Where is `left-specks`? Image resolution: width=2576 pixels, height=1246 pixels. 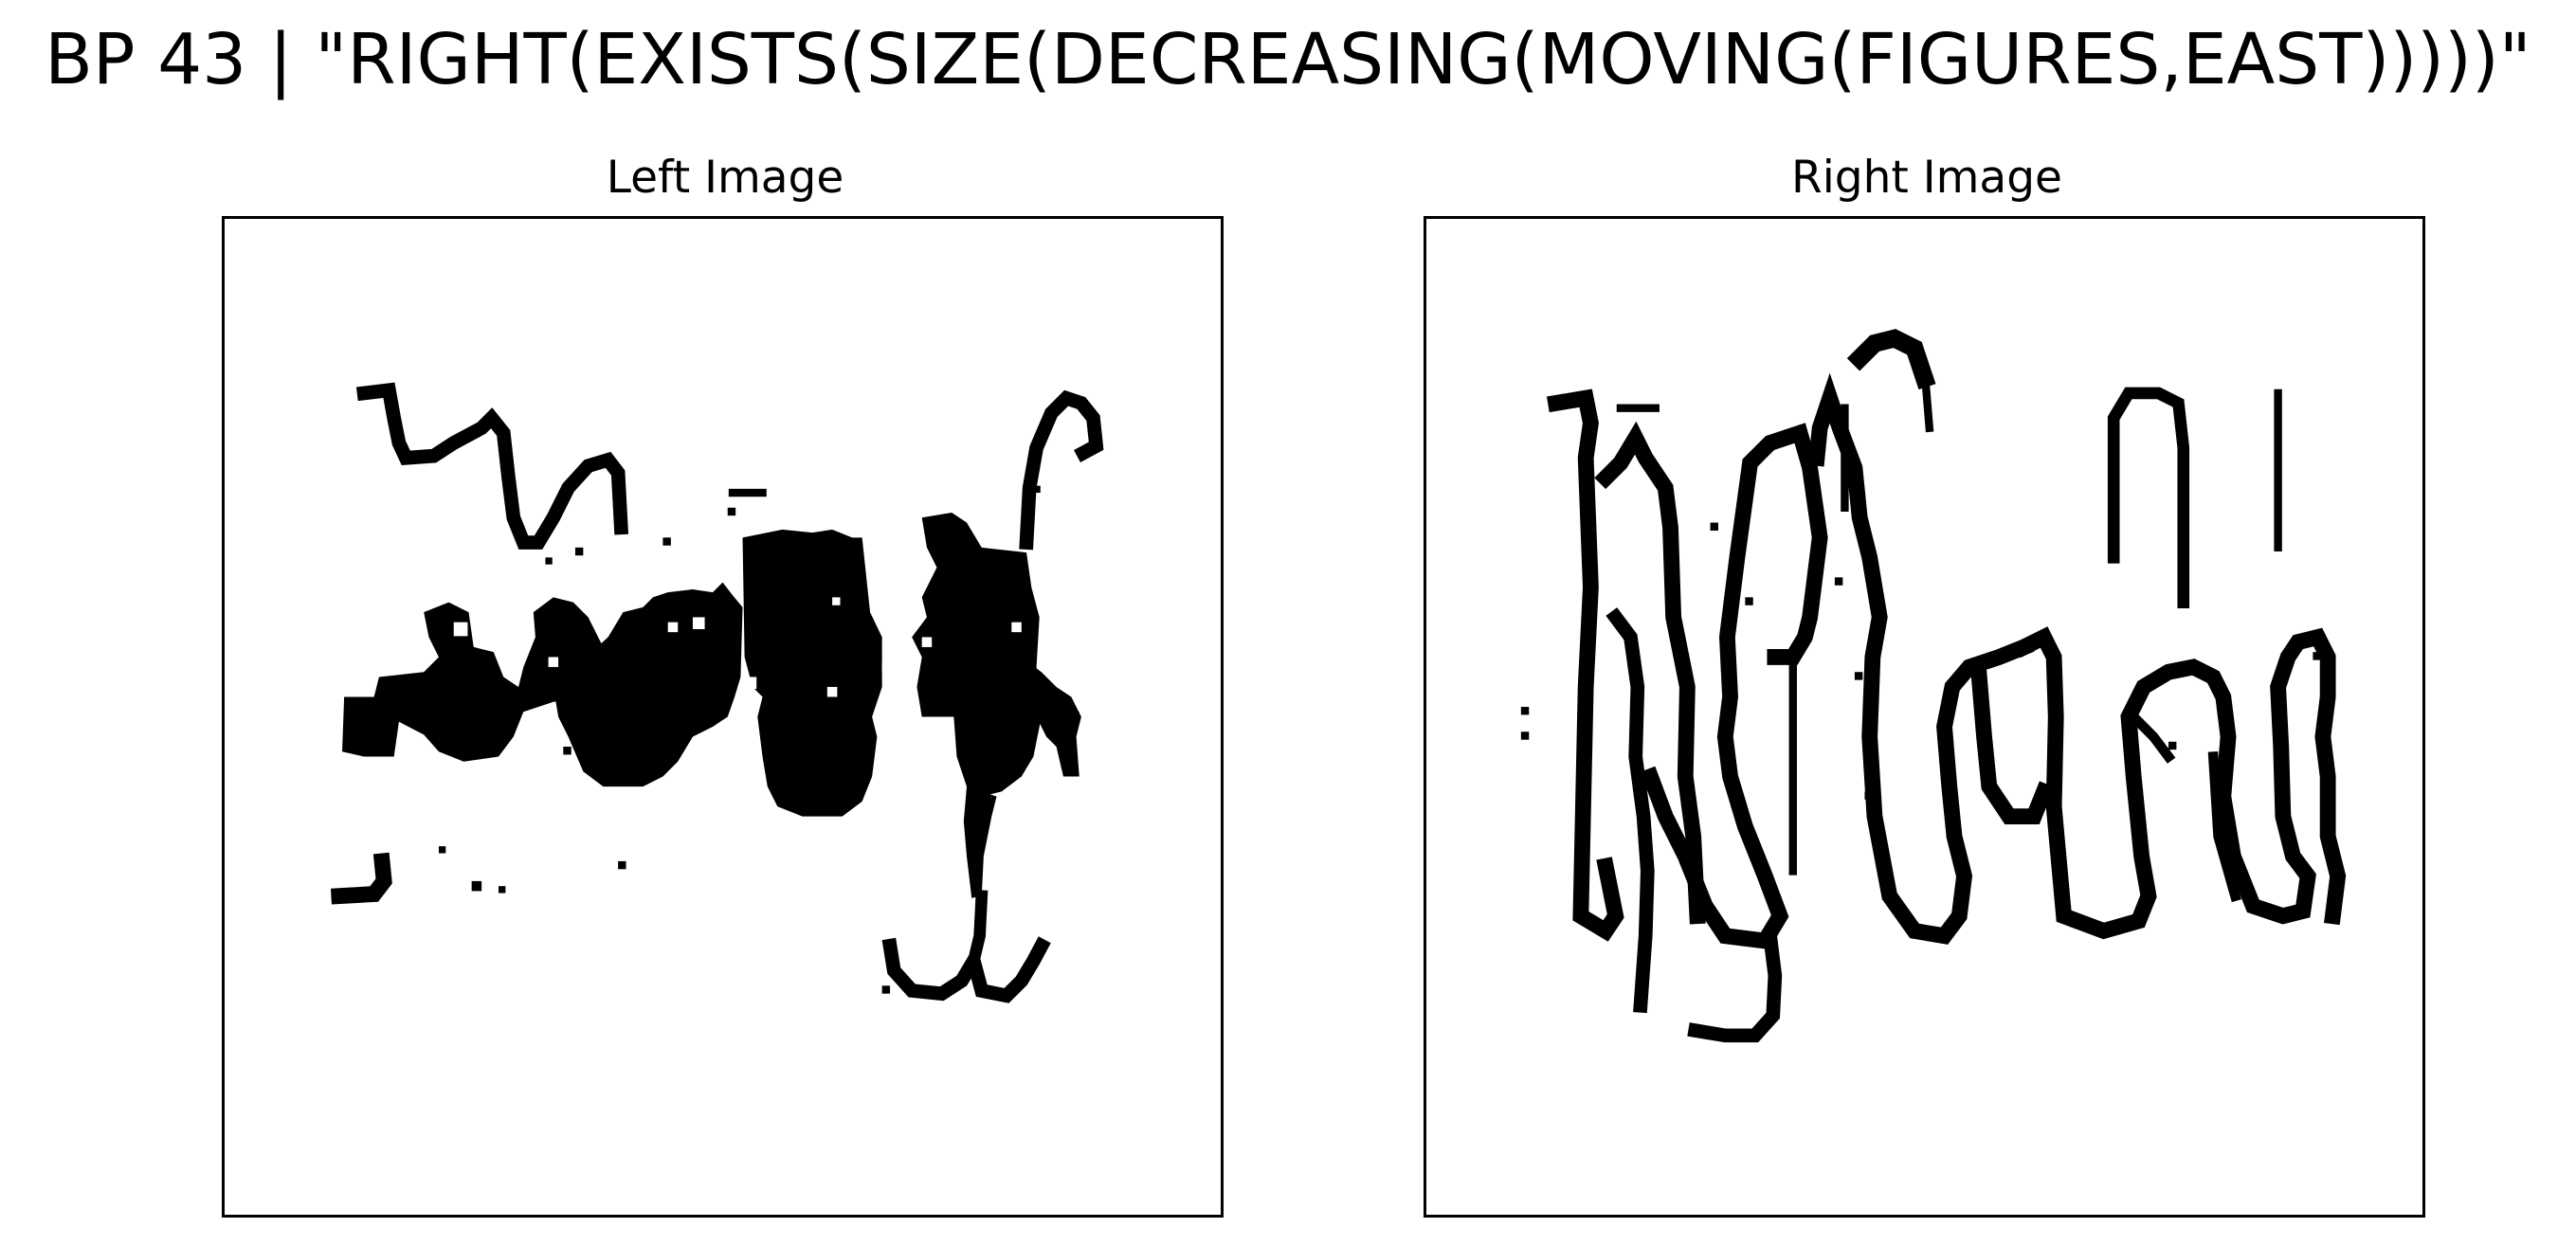 left-specks is located at coordinates (758, 730).